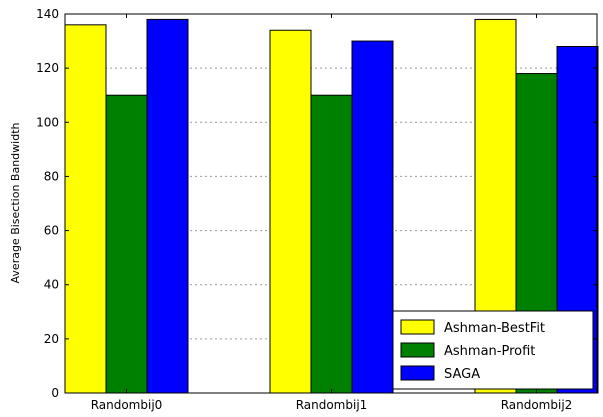 The width and height of the screenshot is (603, 417). I want to click on y-tick-label: 0, so click(55, 393).